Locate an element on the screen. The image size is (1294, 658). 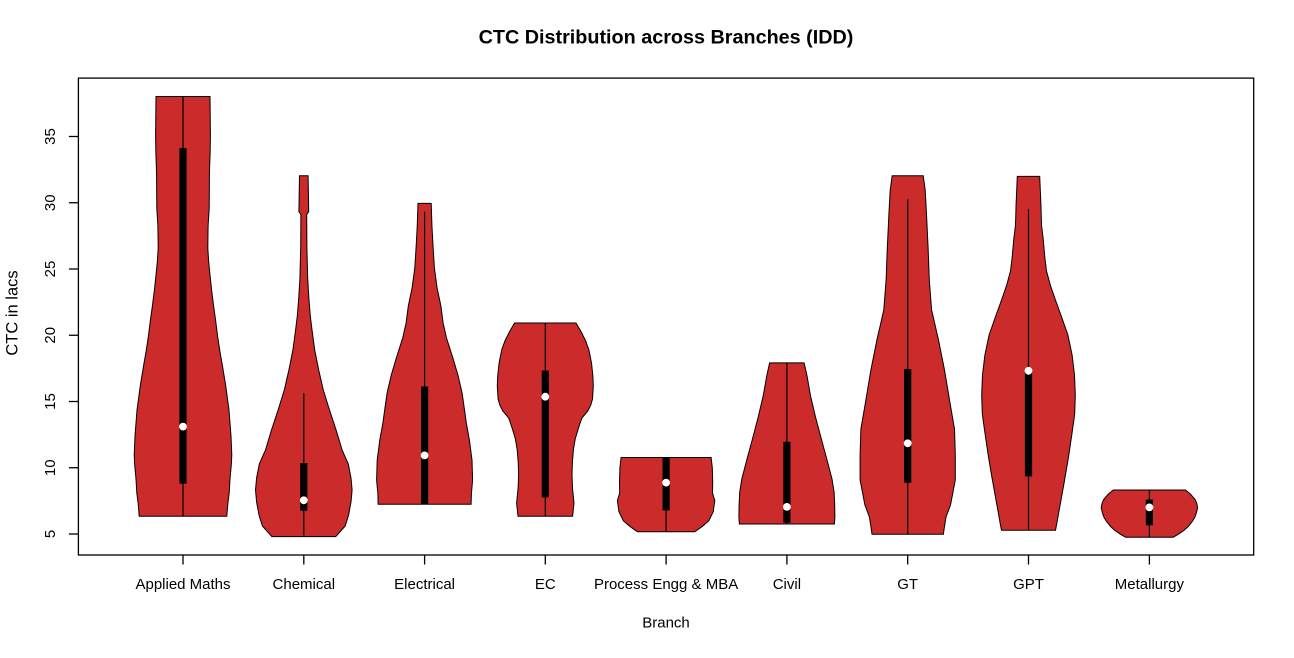
svg-text: GPT is located at coordinates (1028, 584).